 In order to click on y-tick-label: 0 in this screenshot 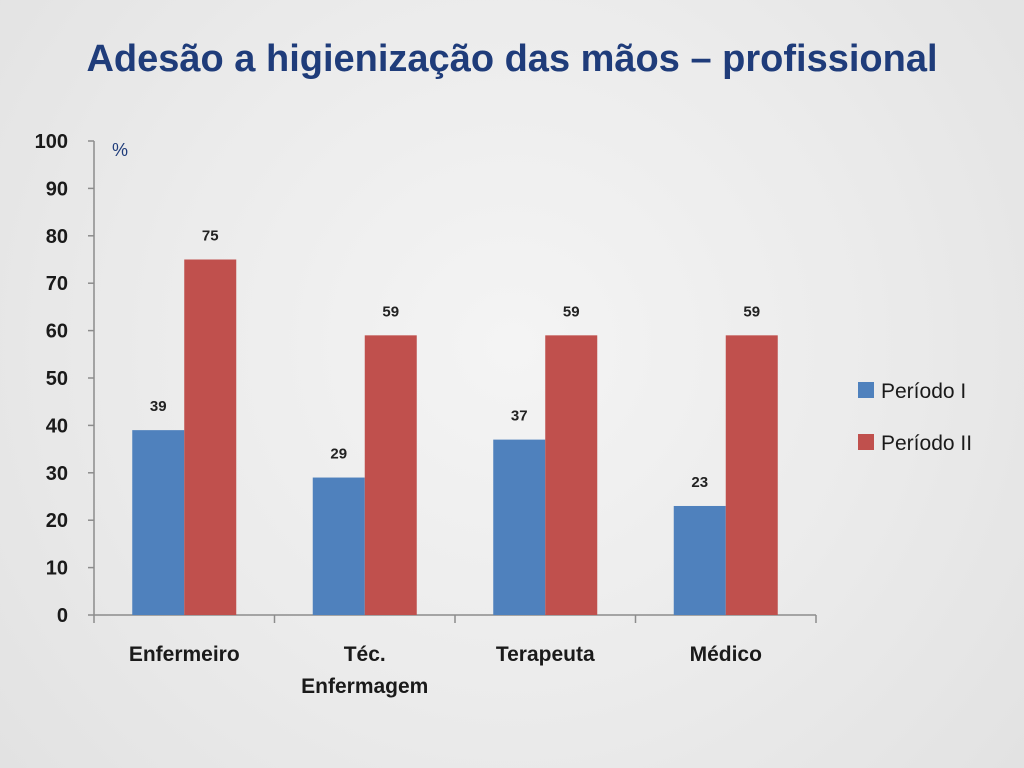, I will do `click(62, 616)`.